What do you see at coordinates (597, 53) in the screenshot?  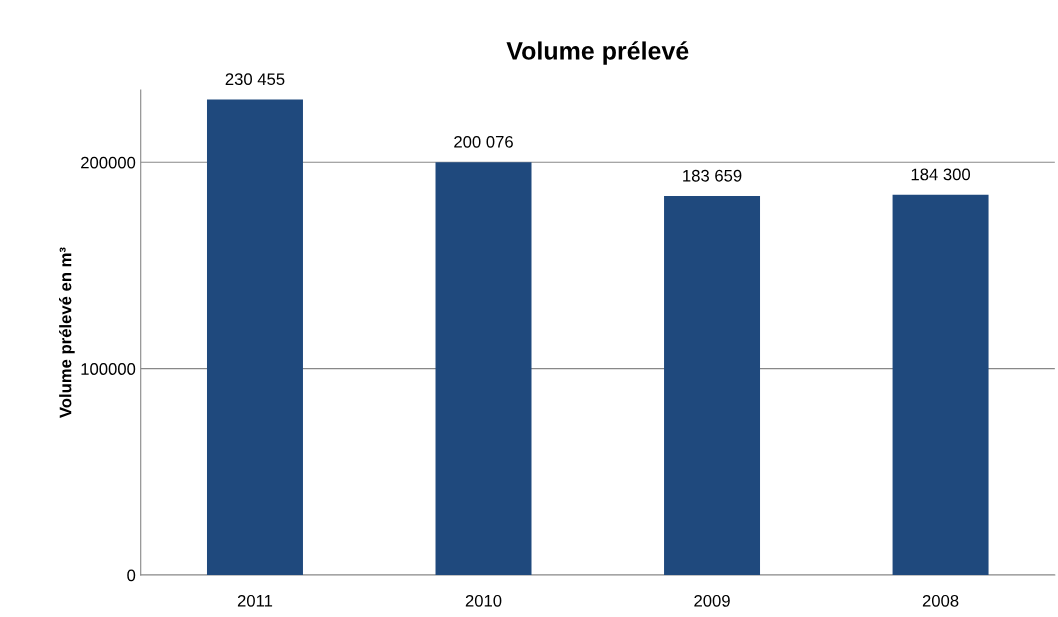 I see `chart-title: Volume prélevé` at bounding box center [597, 53].